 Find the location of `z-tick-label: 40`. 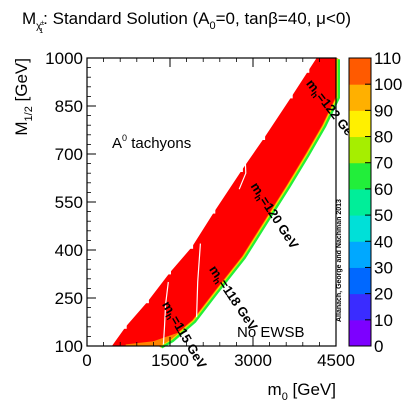

z-tick-label: 40 is located at coordinates (383, 241).